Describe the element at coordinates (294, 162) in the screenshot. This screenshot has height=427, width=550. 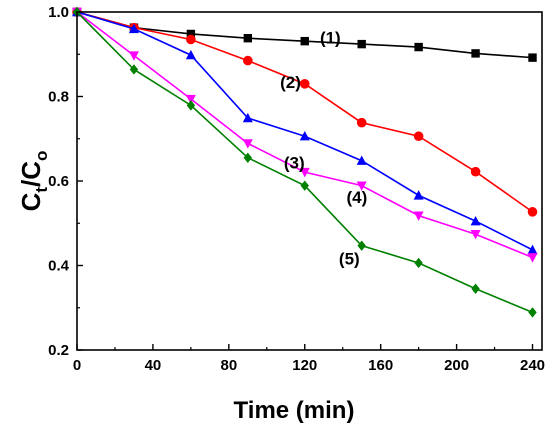
I see `series-label: (3)` at that location.